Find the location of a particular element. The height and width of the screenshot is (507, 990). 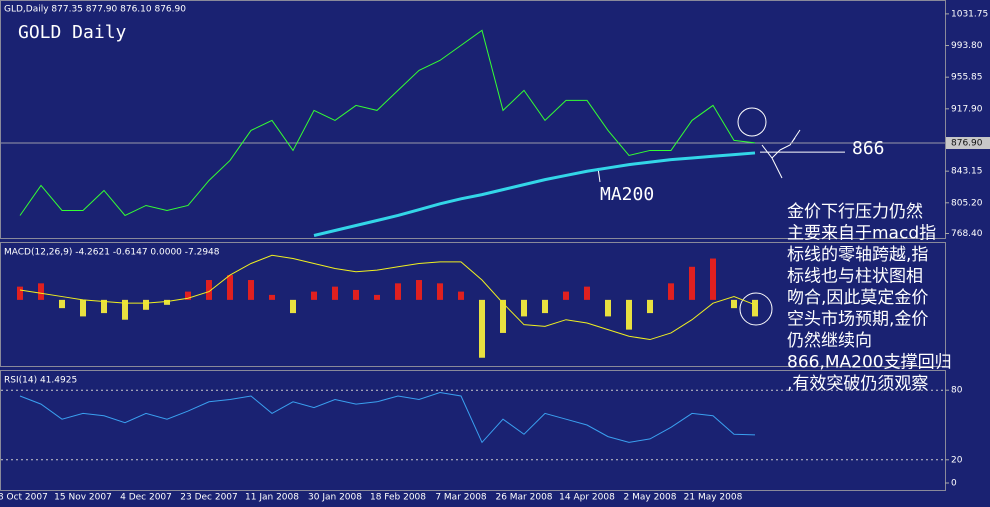

y-tick-label: 768.40 is located at coordinates (967, 234).